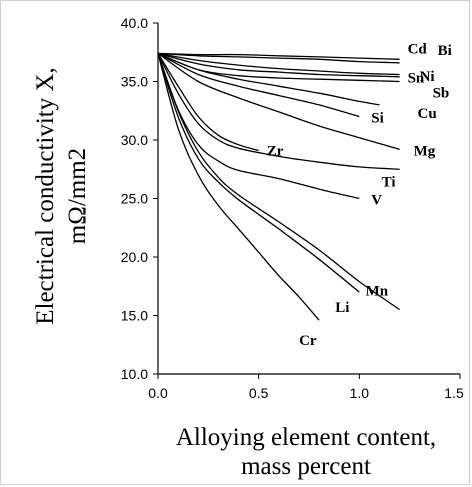  Describe the element at coordinates (208, 102) in the screenshot. I see `series-line-zr` at that location.